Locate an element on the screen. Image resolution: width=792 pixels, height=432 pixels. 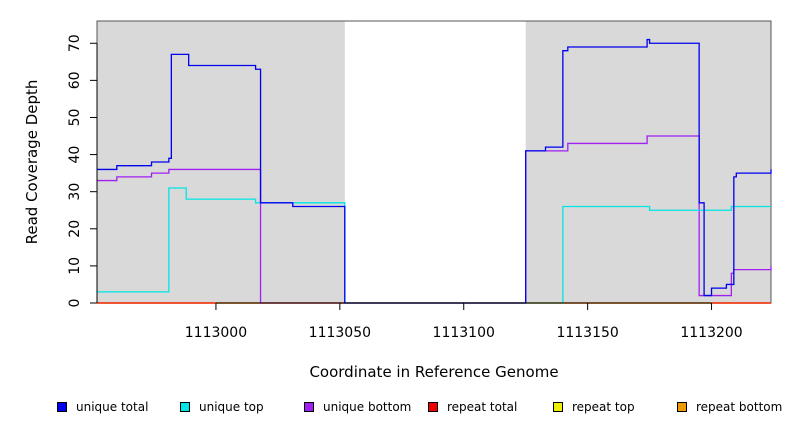
legend-item-unique-top: unique top is located at coordinates (222, 407).